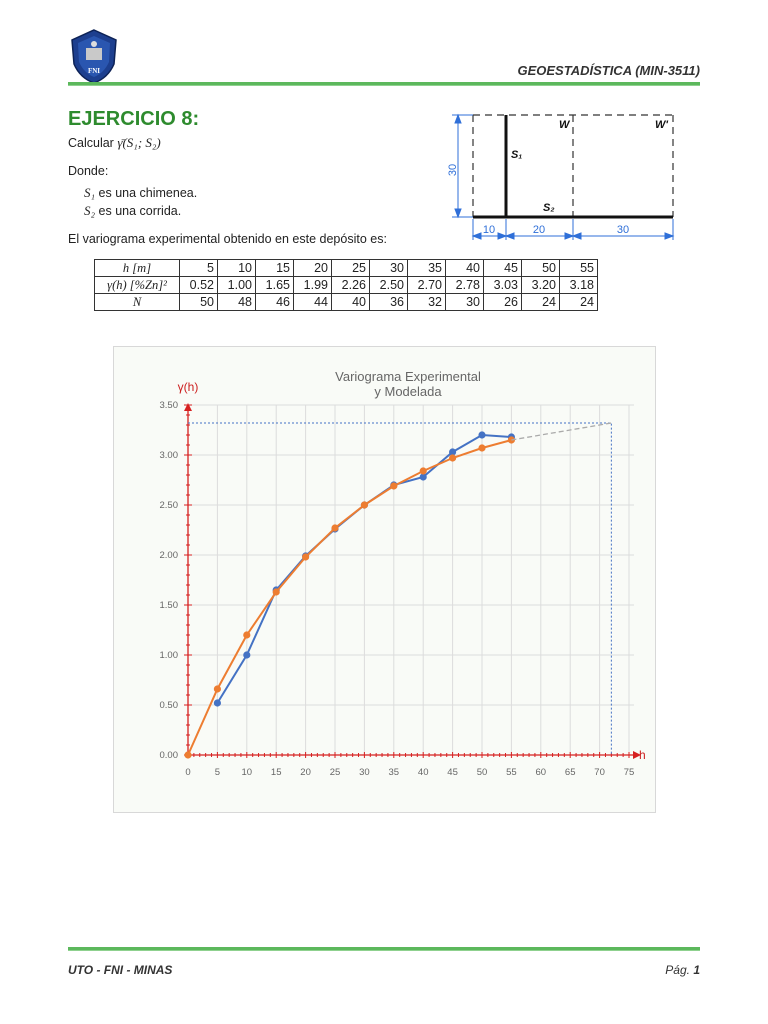 The height and width of the screenshot is (1024, 768). Describe the element at coordinates (539, 230) in the screenshot. I see `dim-20: 20` at that location.